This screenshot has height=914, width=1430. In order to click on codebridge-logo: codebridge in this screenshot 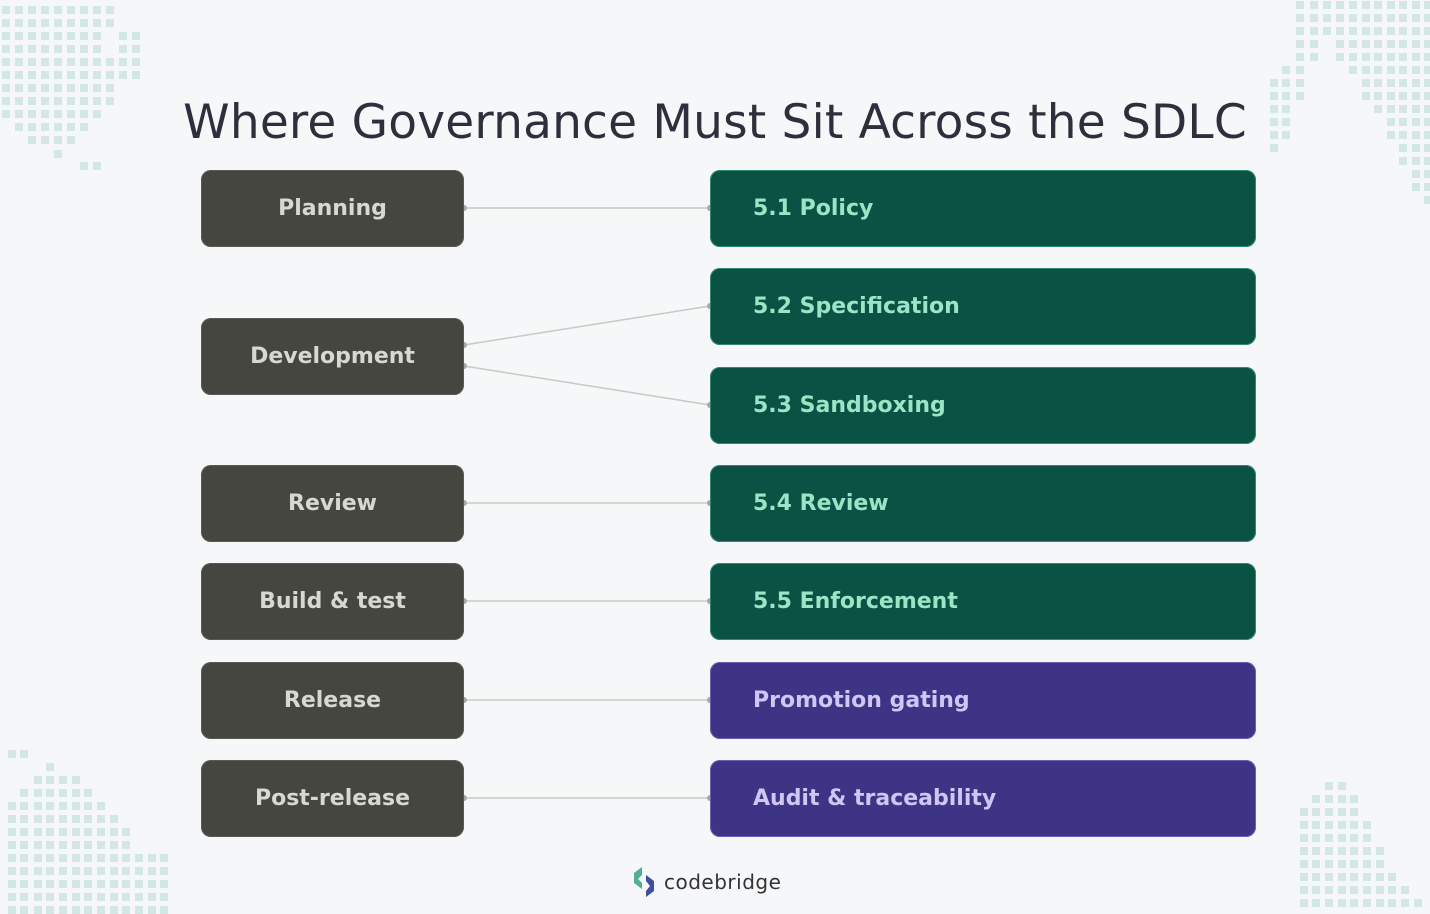, I will do `click(706, 882)`.